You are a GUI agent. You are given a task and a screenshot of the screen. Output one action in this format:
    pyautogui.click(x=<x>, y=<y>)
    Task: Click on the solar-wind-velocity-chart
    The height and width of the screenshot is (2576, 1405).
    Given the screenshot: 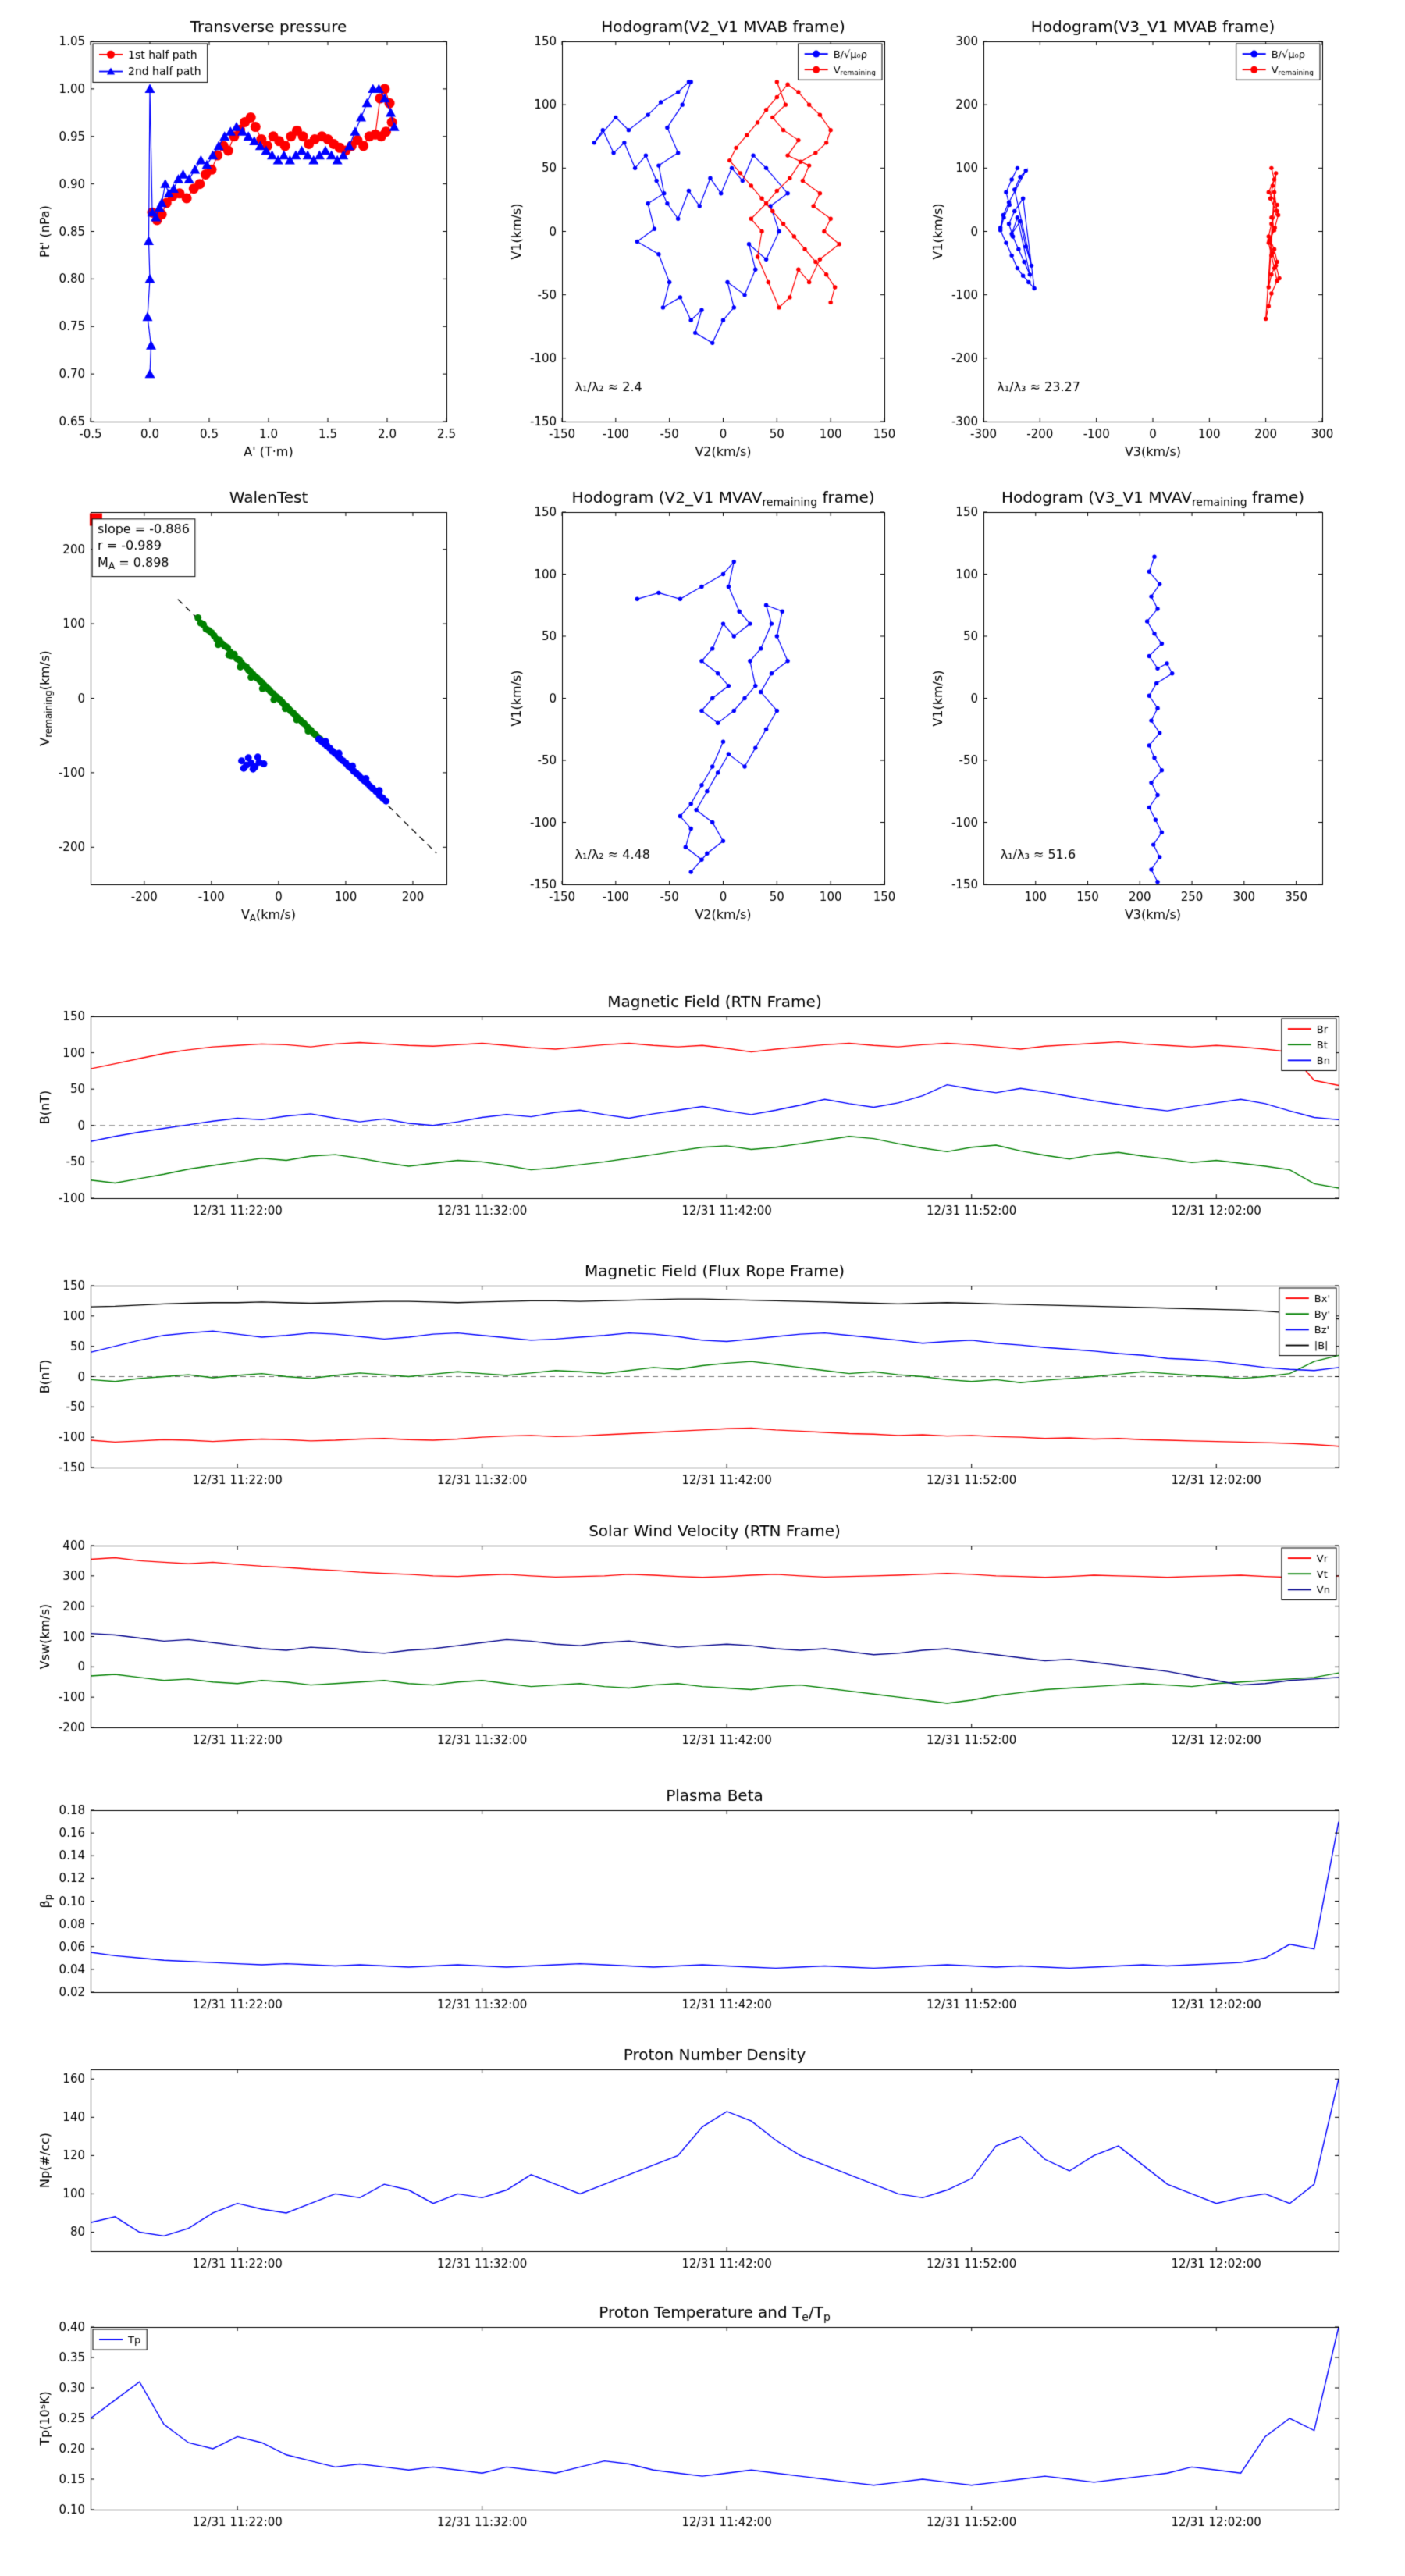 What is the action you would take?
    pyautogui.click(x=693, y=1642)
    